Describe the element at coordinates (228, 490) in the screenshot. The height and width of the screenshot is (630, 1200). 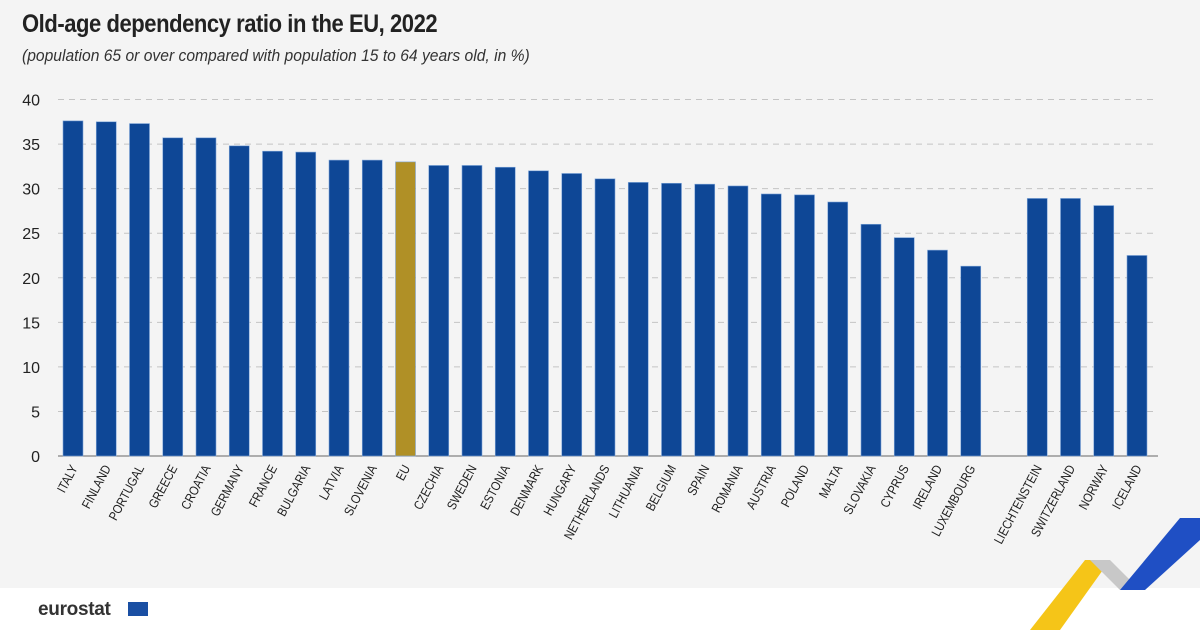
I see `x-tick-label: GERMANY` at that location.